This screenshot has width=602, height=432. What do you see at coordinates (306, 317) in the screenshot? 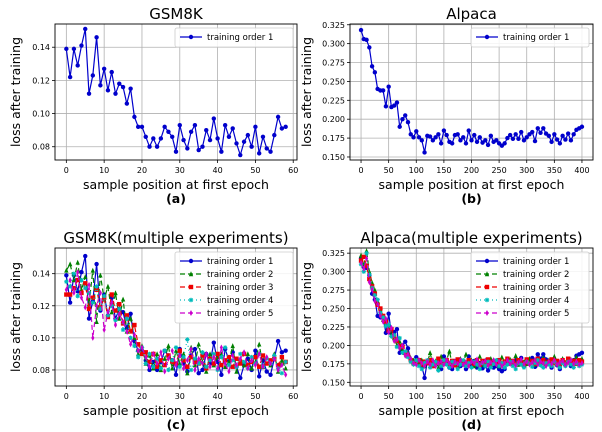
I see `y-axis-label: loss after training` at bounding box center [306, 317].